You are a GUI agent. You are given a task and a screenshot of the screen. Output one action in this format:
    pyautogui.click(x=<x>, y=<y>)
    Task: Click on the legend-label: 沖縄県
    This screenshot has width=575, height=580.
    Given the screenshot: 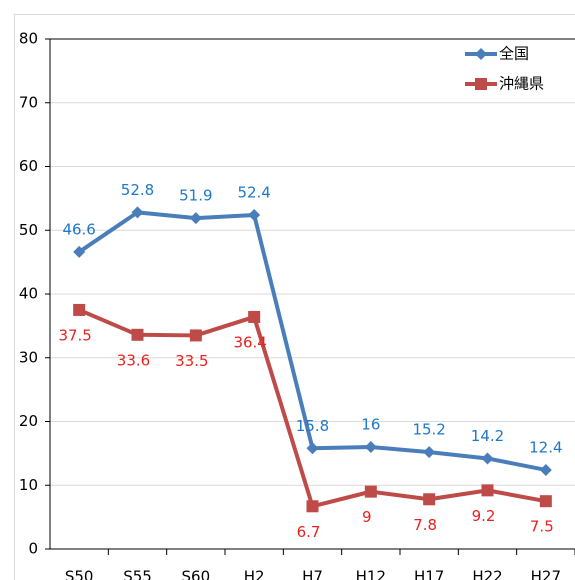 What is the action you would take?
    pyautogui.click(x=521, y=84)
    